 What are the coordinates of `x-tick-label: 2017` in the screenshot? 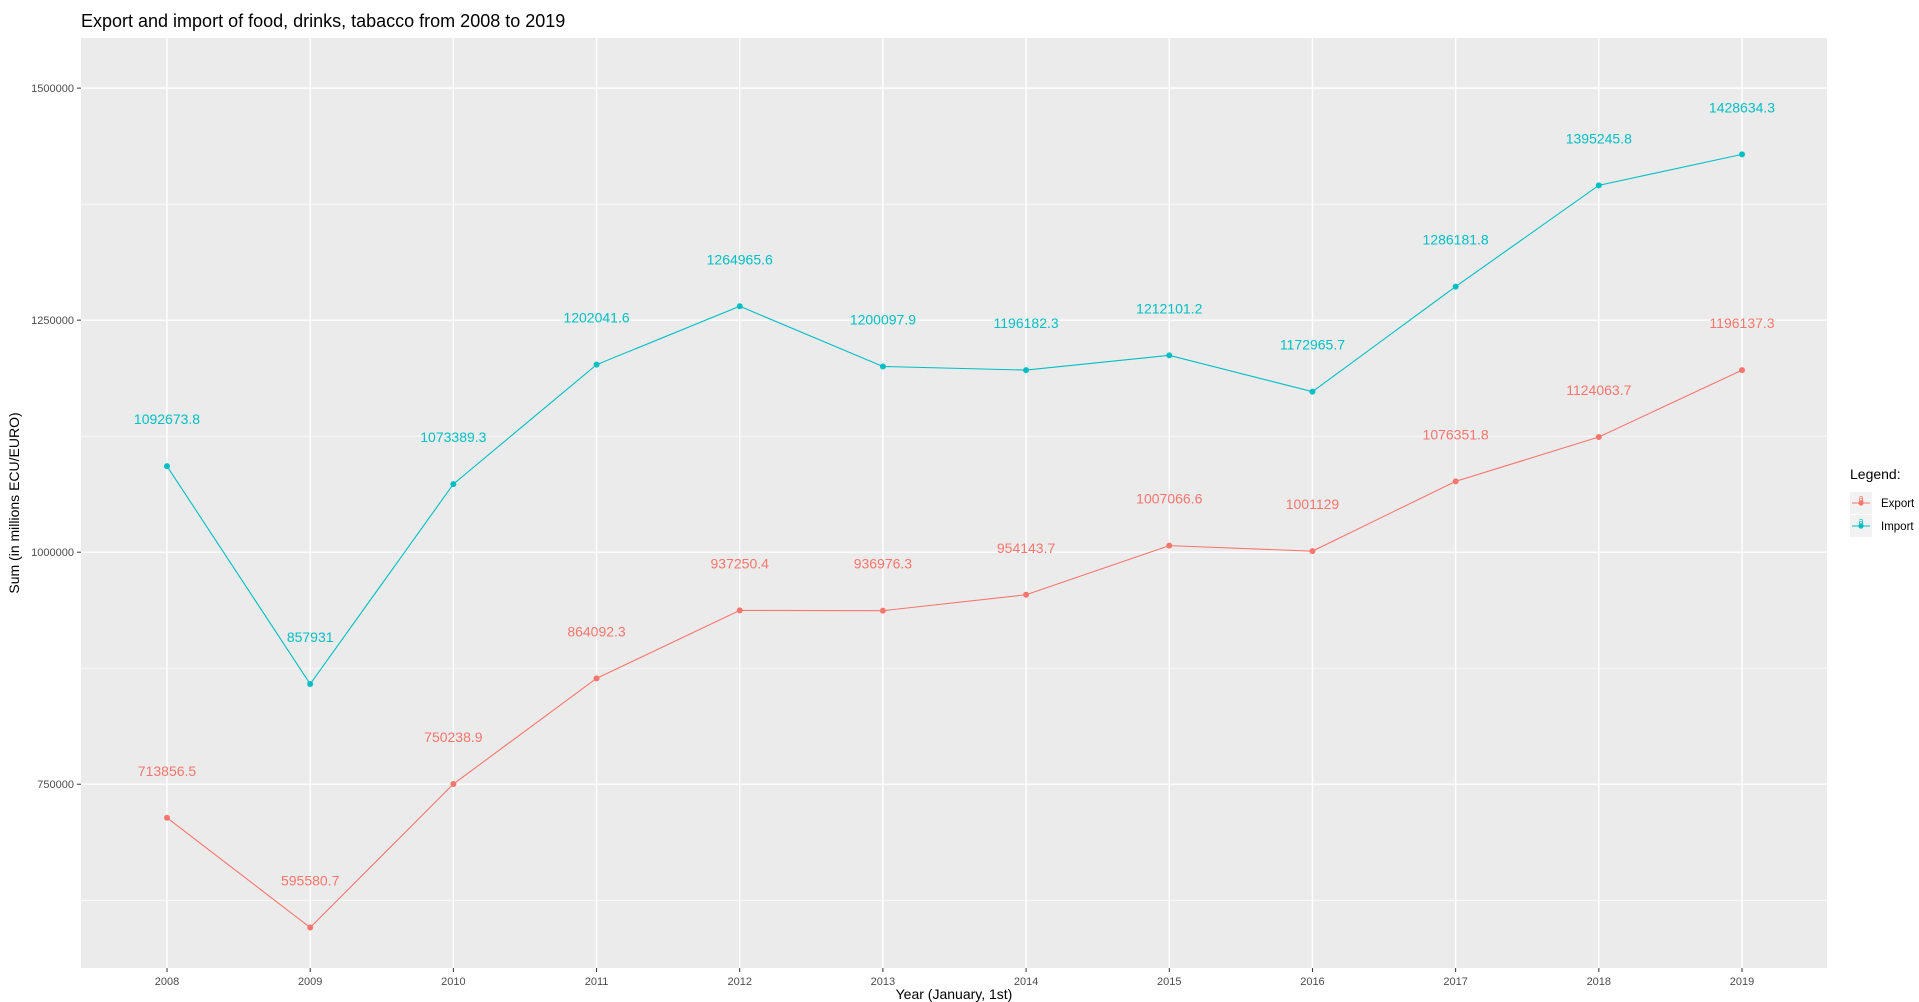 It's located at (1455, 982).